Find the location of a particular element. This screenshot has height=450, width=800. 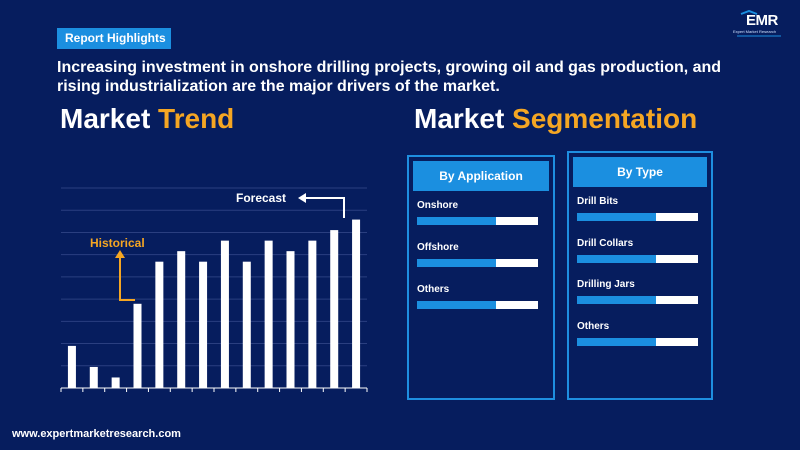

type-item-label: Drill Collars is located at coordinates (605, 243).